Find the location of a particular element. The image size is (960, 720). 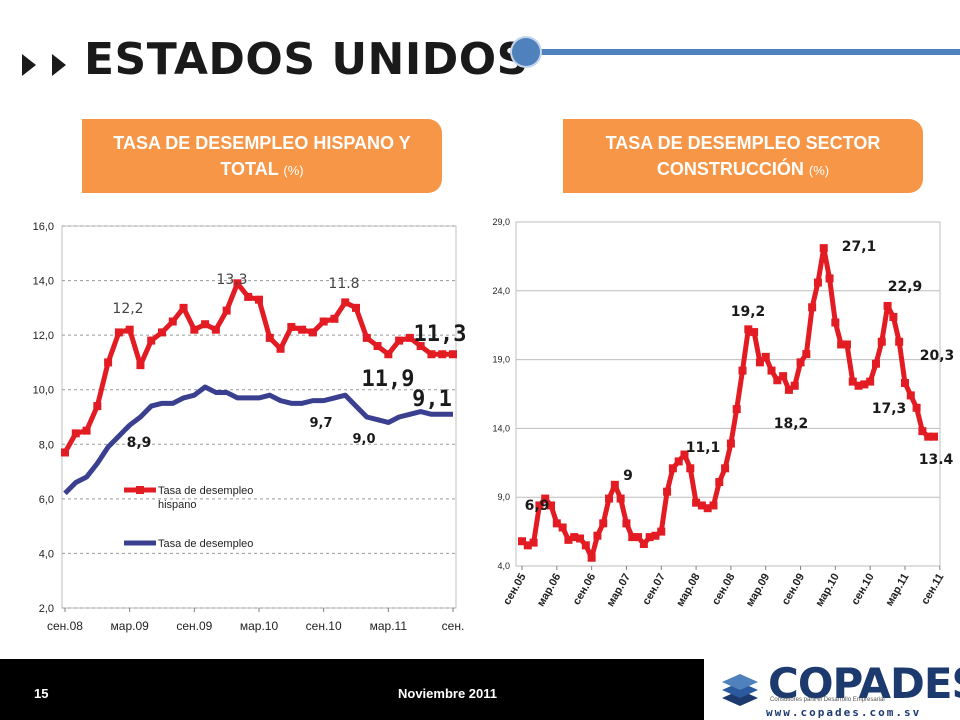

x-tick-label: мар.06 is located at coordinates (549, 590).